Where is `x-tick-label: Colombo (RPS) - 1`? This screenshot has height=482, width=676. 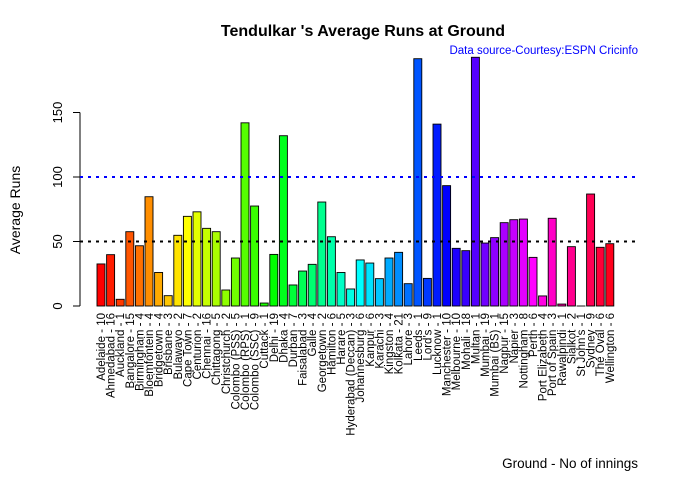
x-tick-label: Colombo (RPS) - 1 is located at coordinates (246, 361).